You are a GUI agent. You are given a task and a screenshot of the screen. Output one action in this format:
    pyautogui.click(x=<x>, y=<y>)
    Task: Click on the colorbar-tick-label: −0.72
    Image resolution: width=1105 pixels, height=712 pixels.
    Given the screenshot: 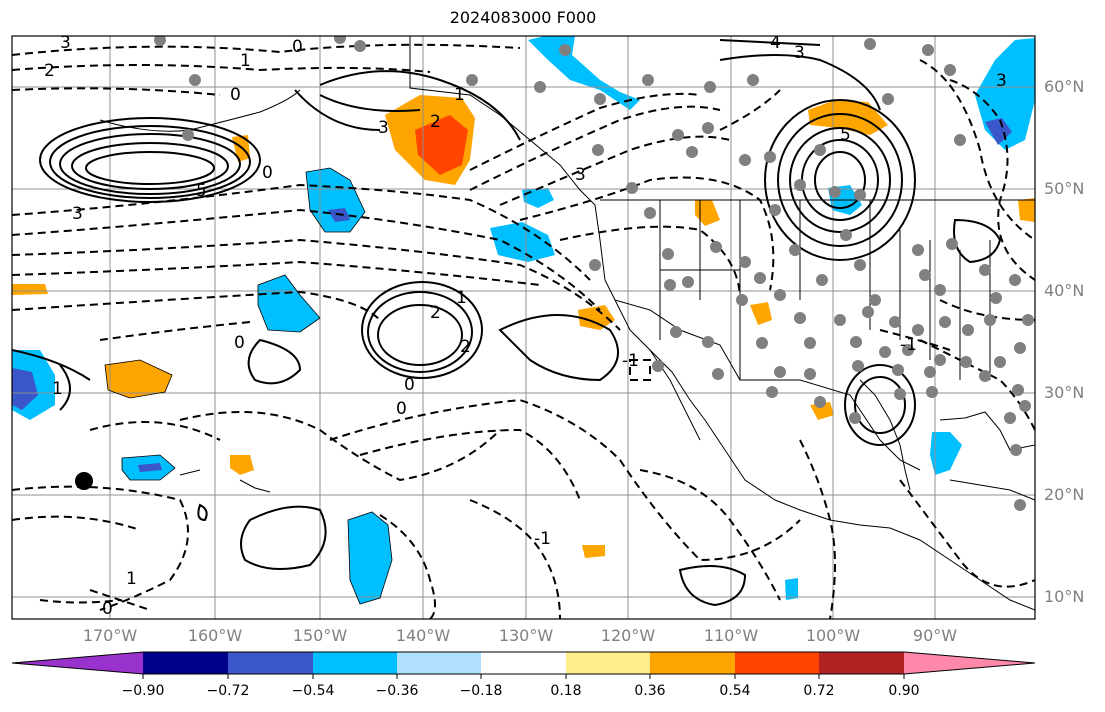 What is the action you would take?
    pyautogui.click(x=228, y=691)
    